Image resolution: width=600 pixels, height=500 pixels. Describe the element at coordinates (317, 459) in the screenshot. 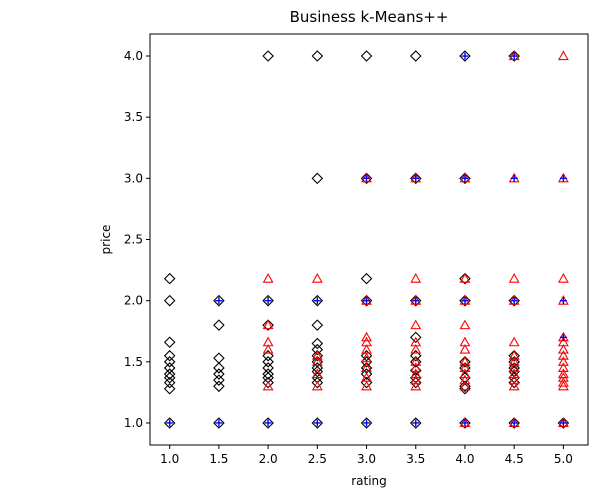

I see `x-tick-label: 2.5` at that location.